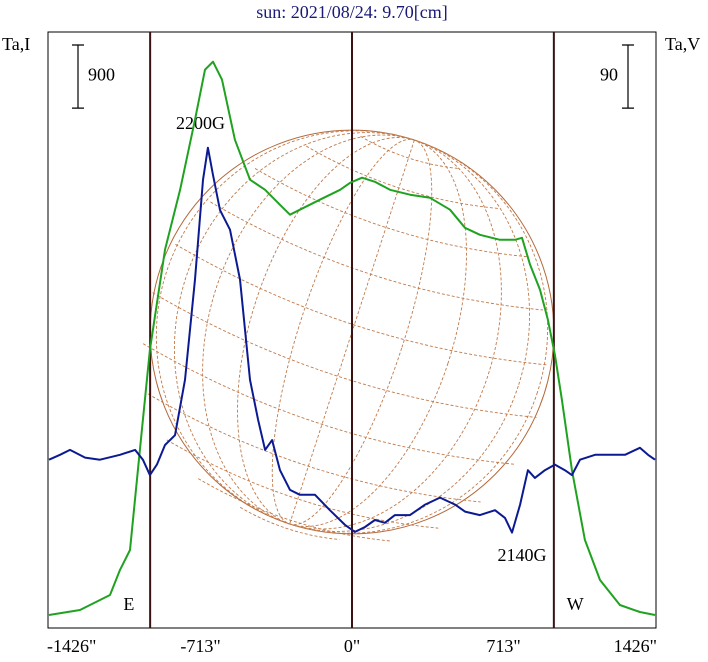  What do you see at coordinates (200, 123) in the screenshot?
I see `annotation: 2200G` at bounding box center [200, 123].